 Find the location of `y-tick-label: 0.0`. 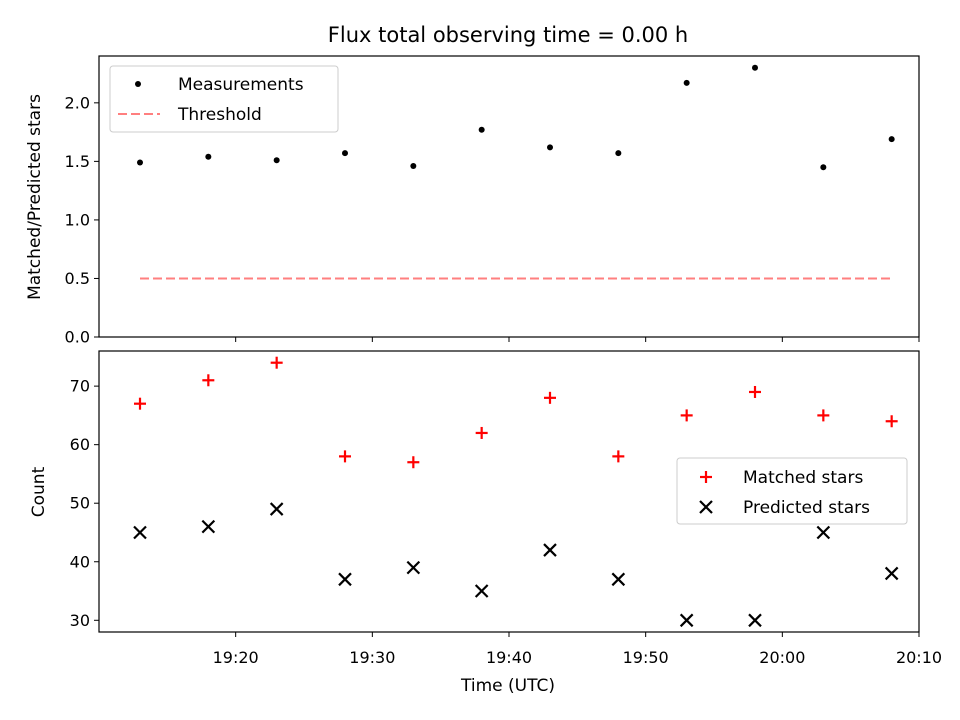

y-tick-label: 0.0 is located at coordinates (77, 337).